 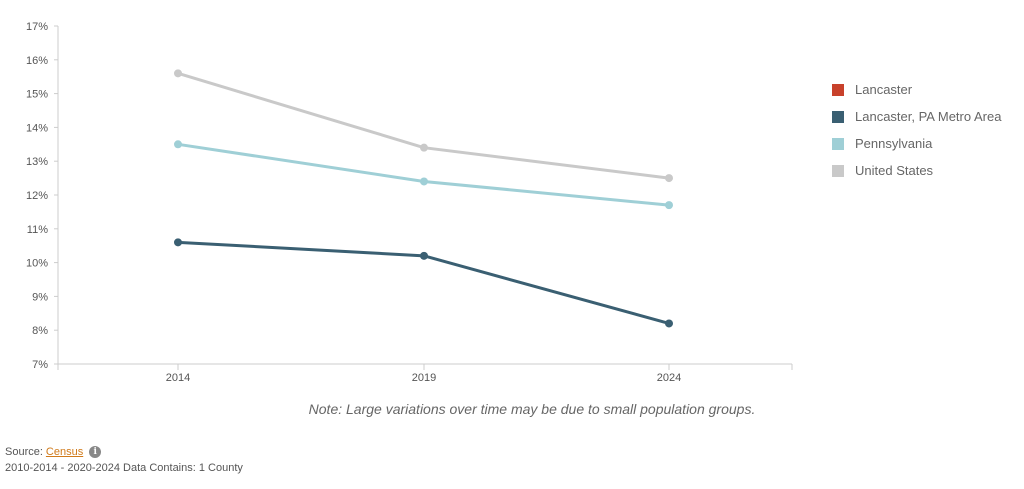 I want to click on y-tick-label: 8%, so click(x=40, y=331).